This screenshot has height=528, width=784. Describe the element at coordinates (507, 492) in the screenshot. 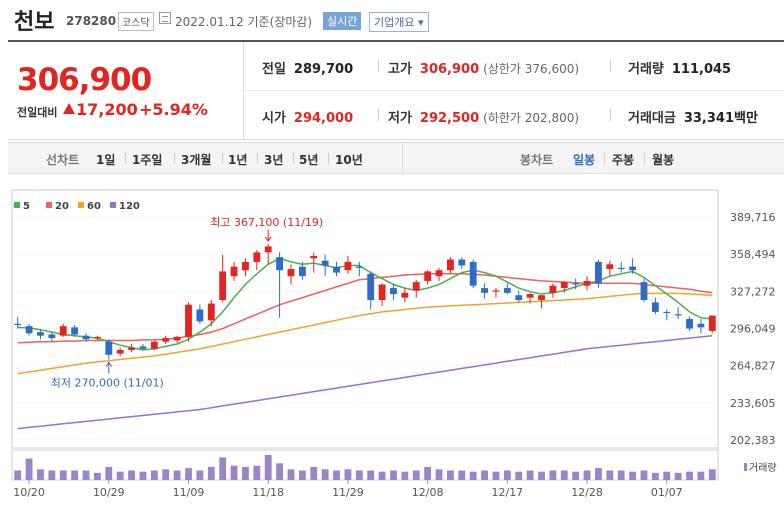

I see `x-tick-label: 12/17` at that location.